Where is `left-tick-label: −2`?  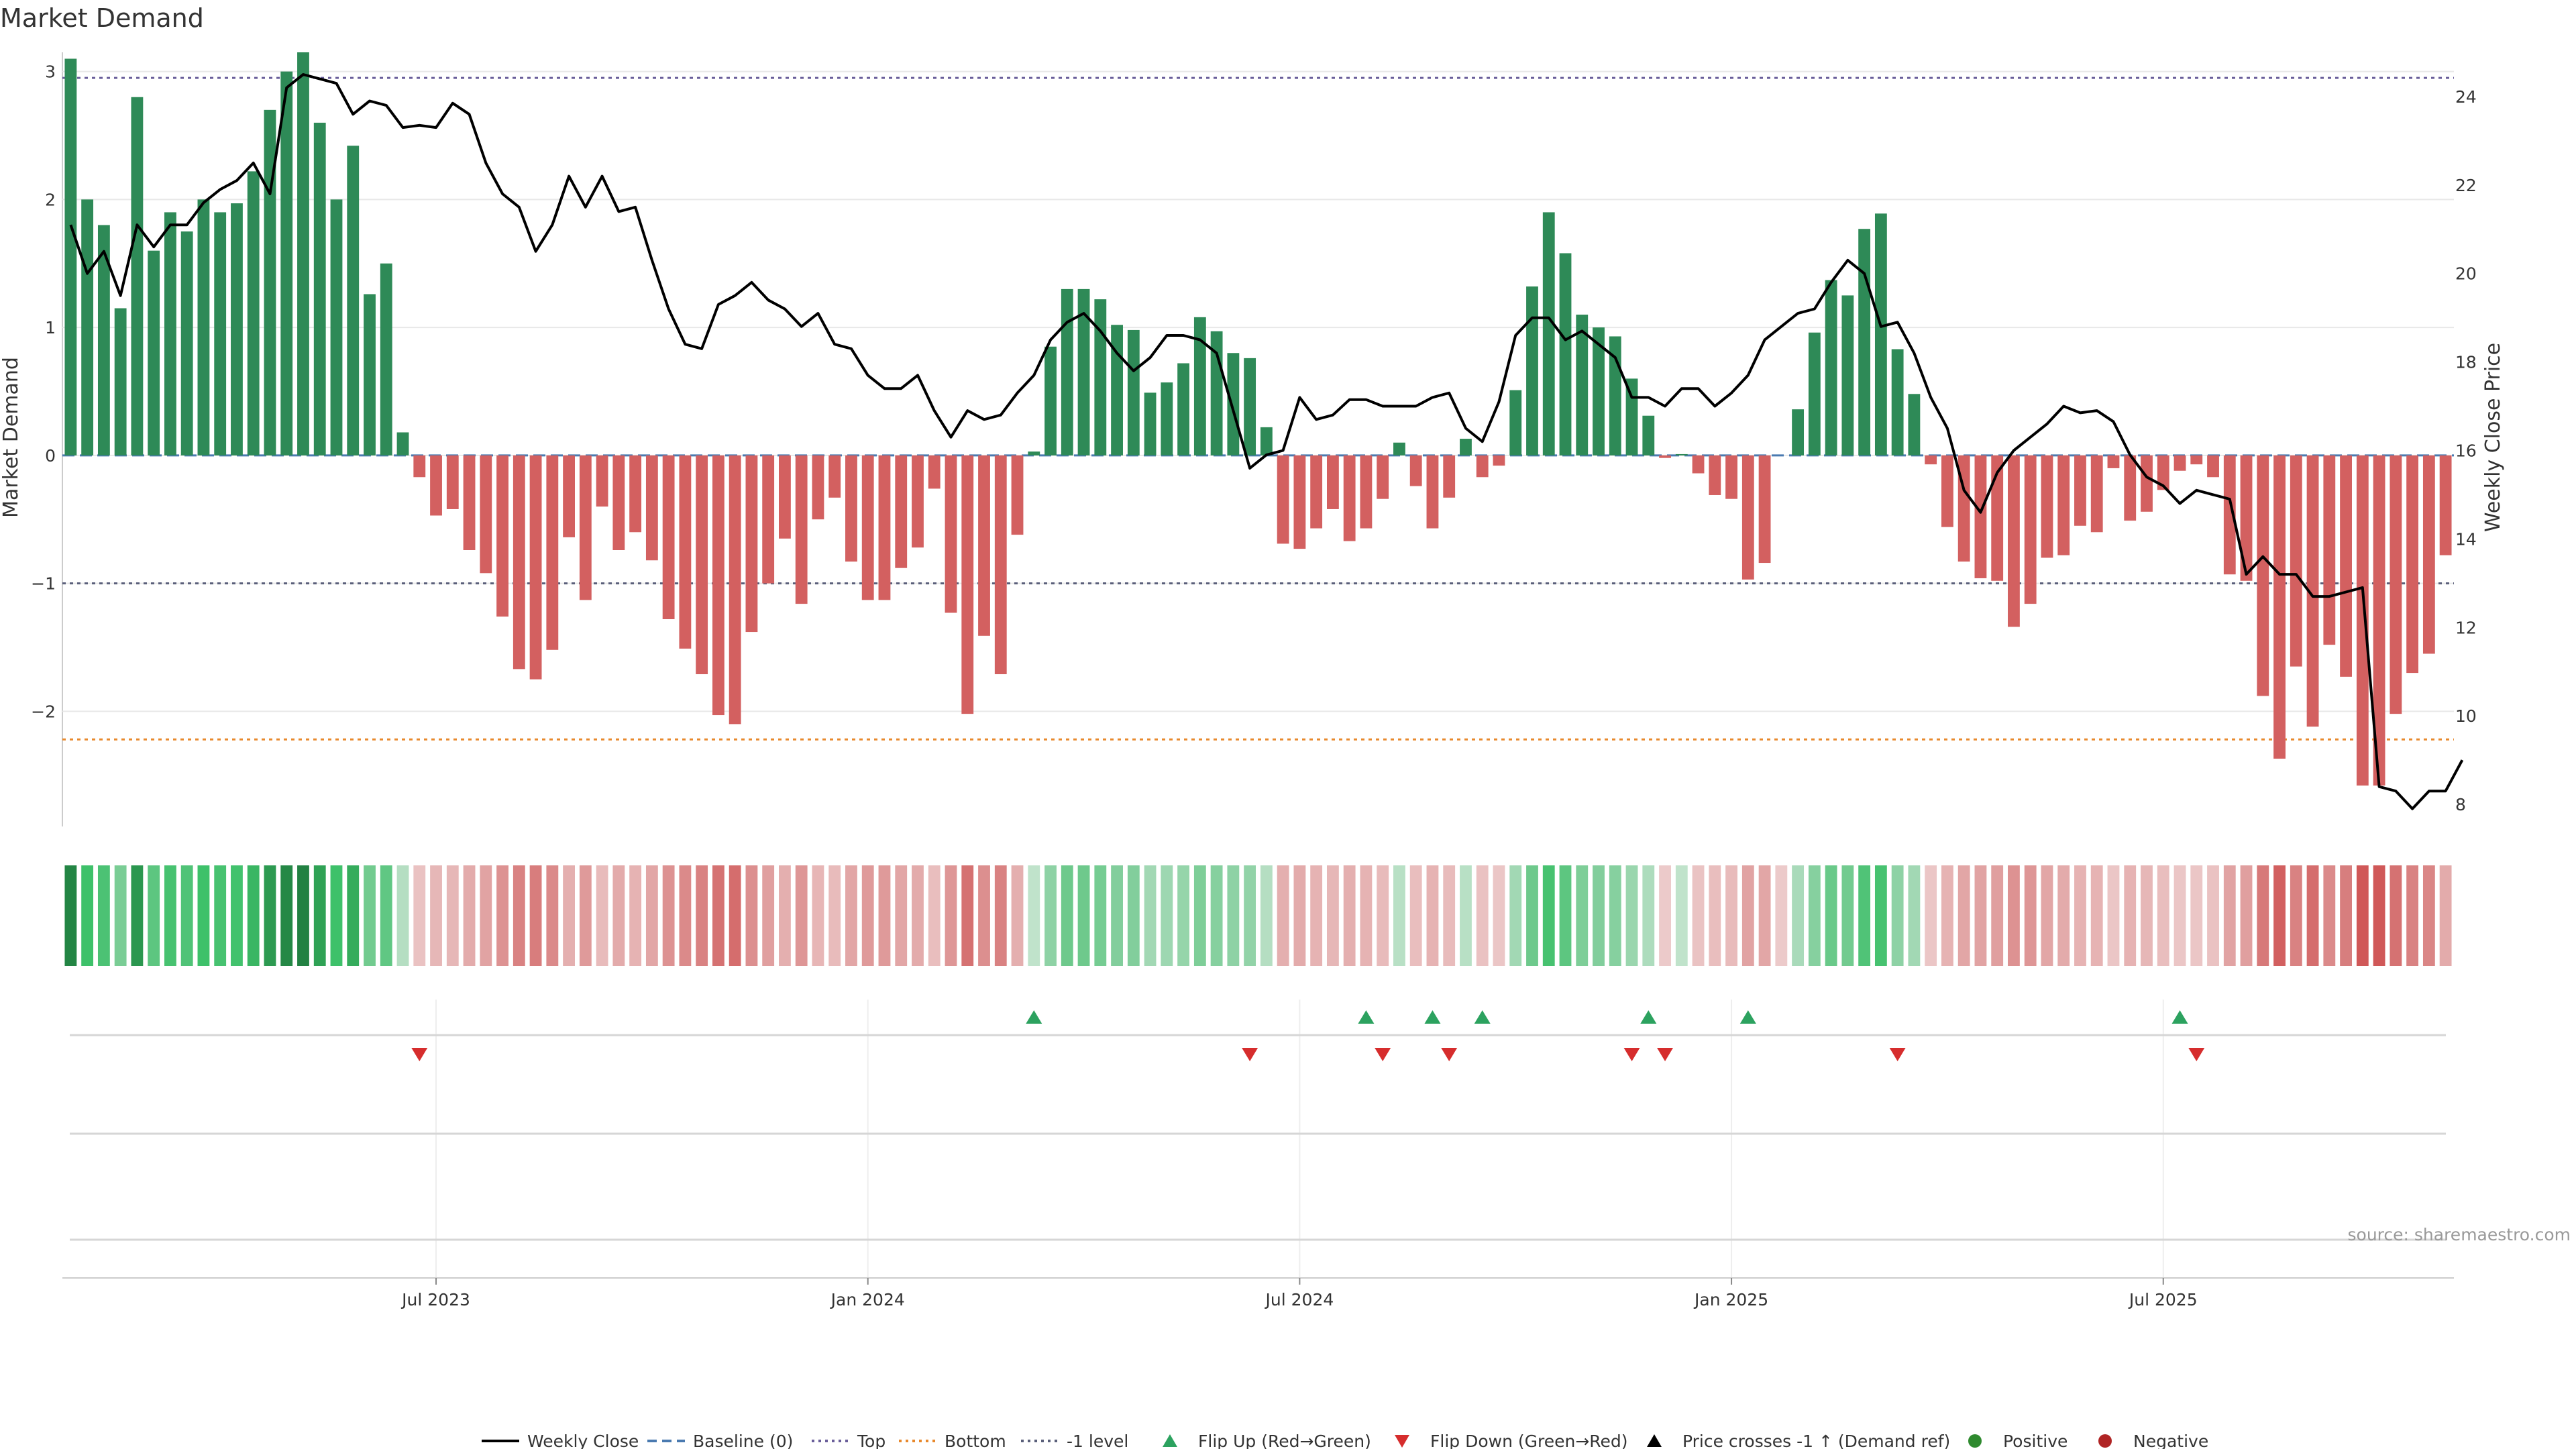
left-tick-label: −2 is located at coordinates (43, 711).